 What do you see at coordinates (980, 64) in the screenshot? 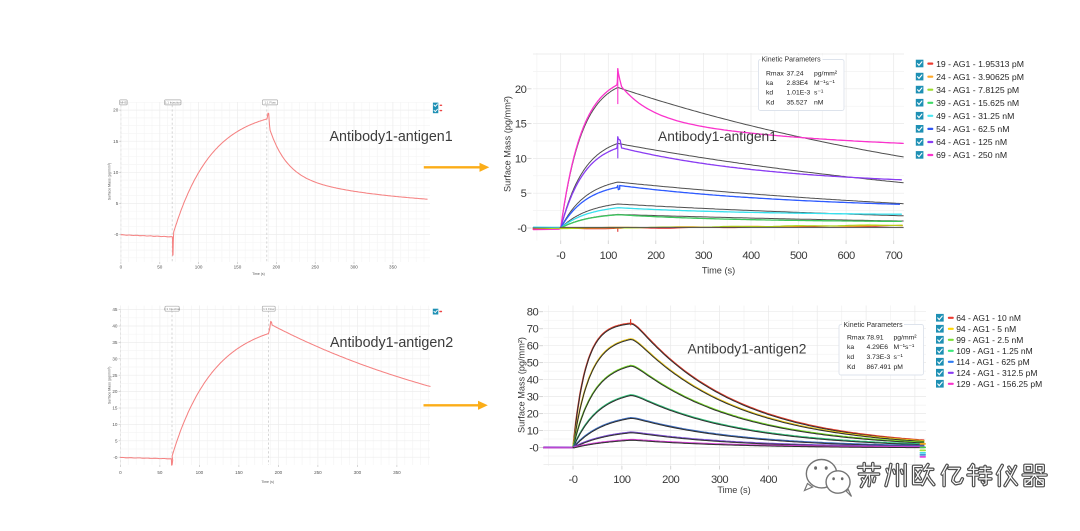
I see `svg-text: 19 - AG1 - 1.95313 pM` at bounding box center [980, 64].